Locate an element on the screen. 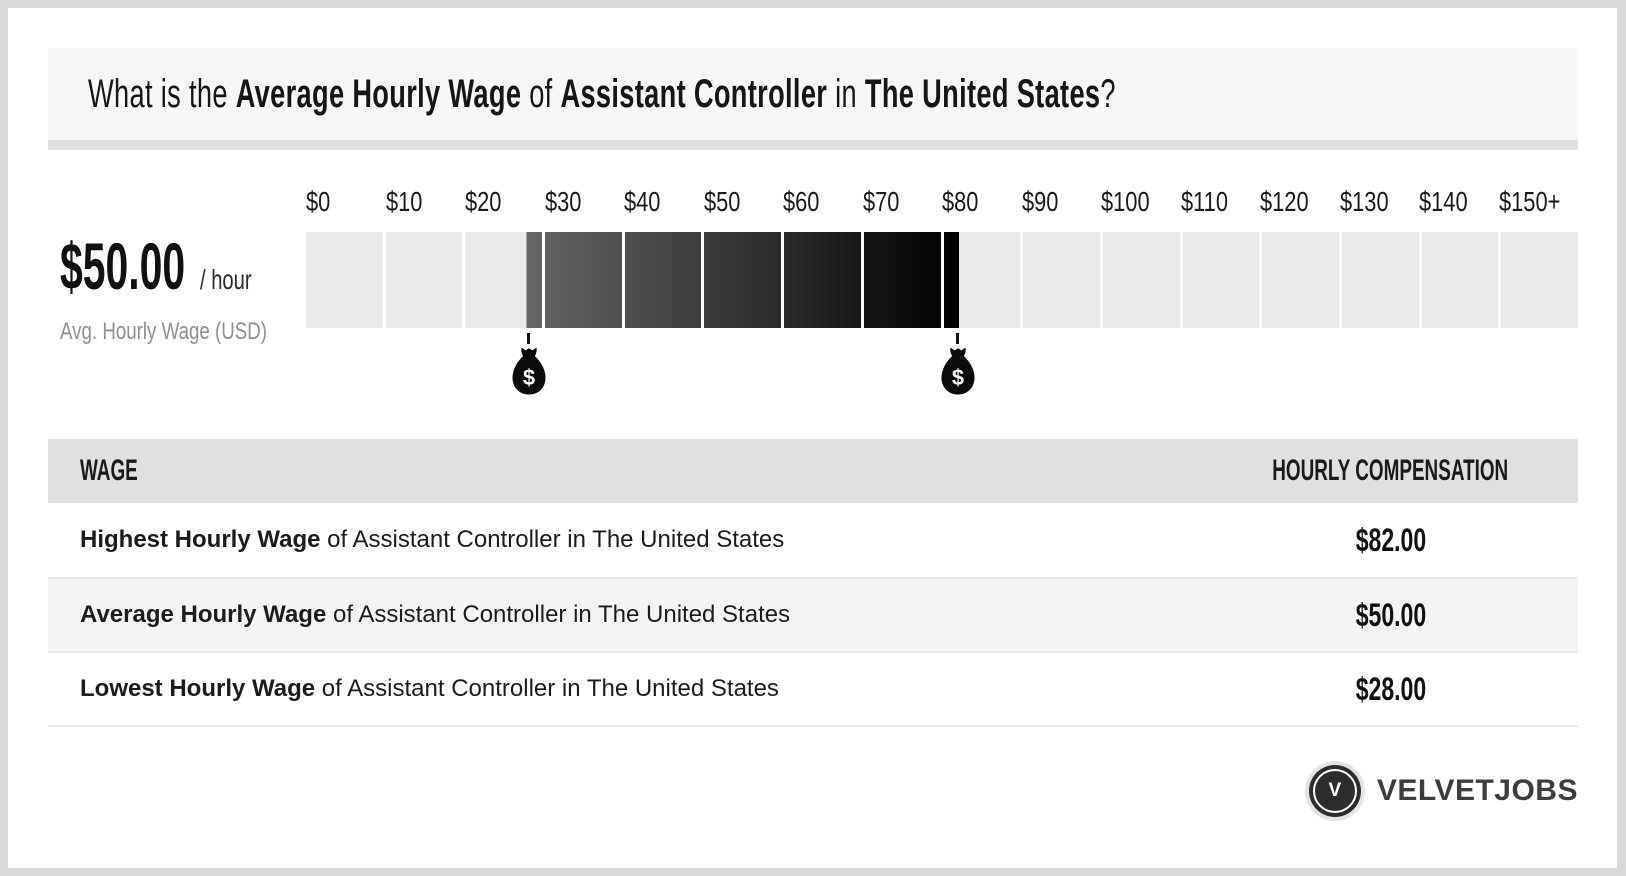 This screenshot has height=876, width=1626. axis-tick-label: $10 is located at coordinates (403, 201).